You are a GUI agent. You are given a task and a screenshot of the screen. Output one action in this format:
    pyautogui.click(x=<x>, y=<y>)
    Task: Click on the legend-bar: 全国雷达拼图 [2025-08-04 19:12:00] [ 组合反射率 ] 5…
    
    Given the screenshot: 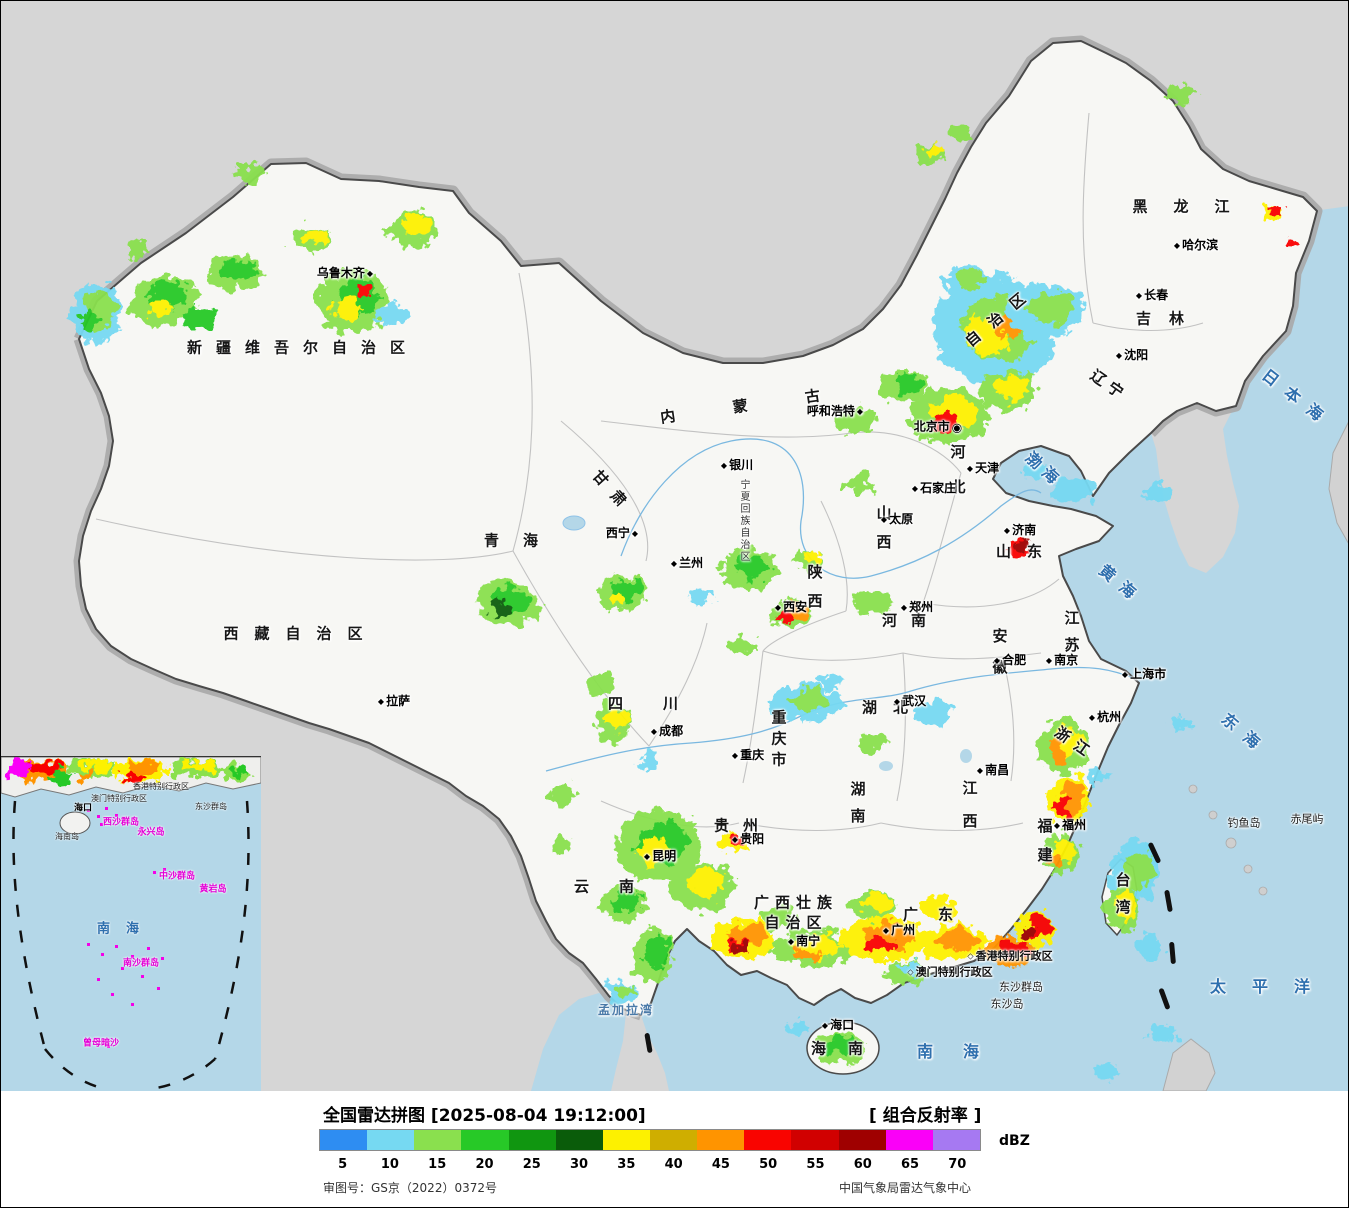 What is the action you would take?
    pyautogui.click(x=674, y=1149)
    